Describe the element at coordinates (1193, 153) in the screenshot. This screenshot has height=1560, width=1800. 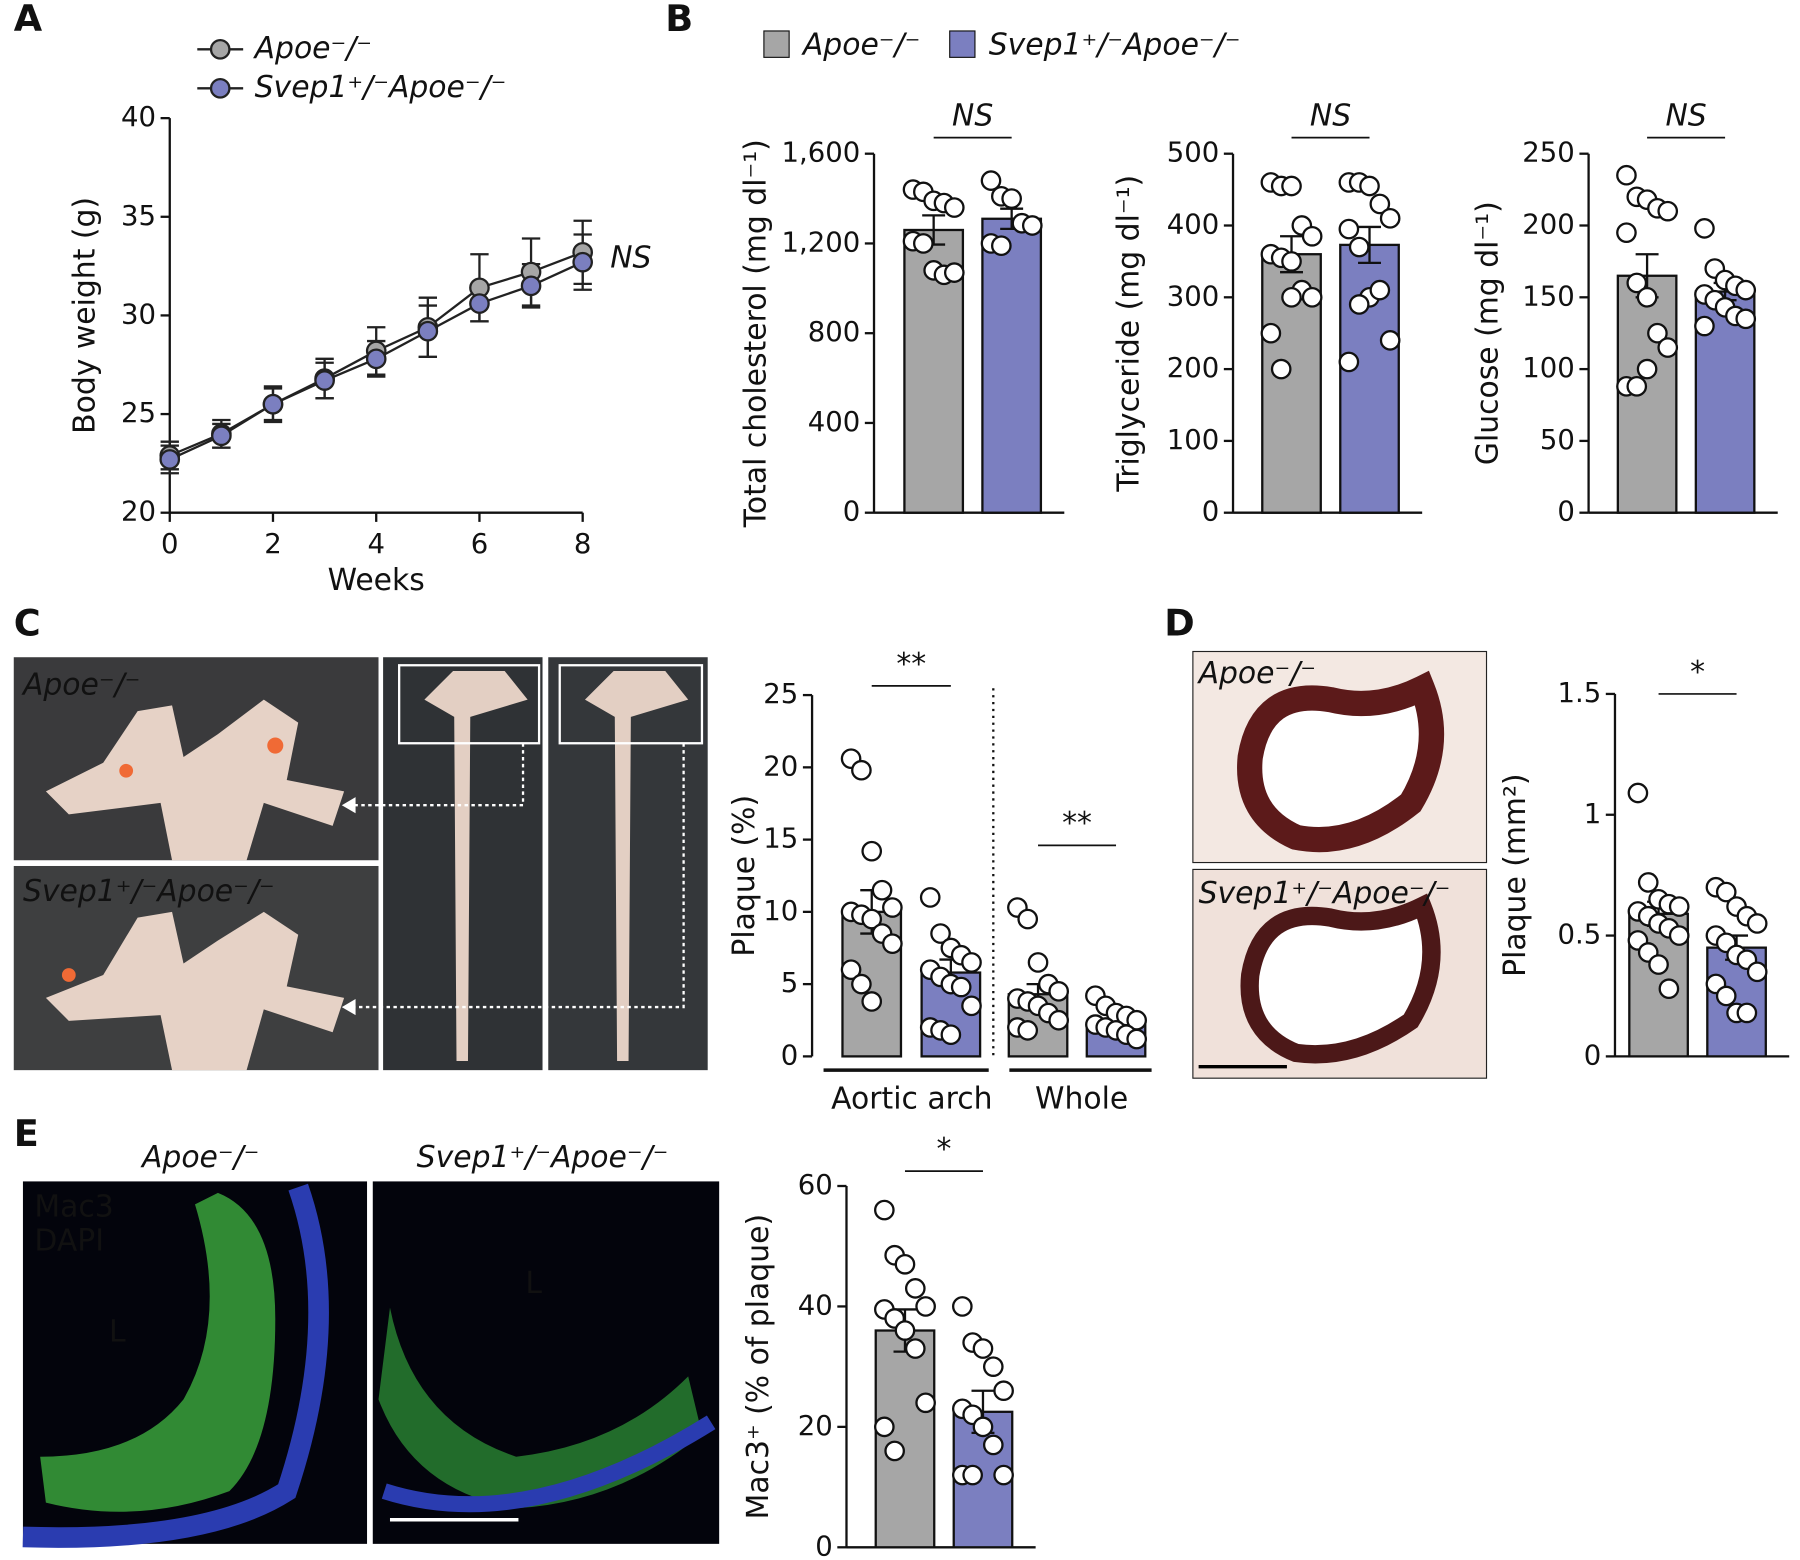
I see `y-tick-label: 500` at that location.